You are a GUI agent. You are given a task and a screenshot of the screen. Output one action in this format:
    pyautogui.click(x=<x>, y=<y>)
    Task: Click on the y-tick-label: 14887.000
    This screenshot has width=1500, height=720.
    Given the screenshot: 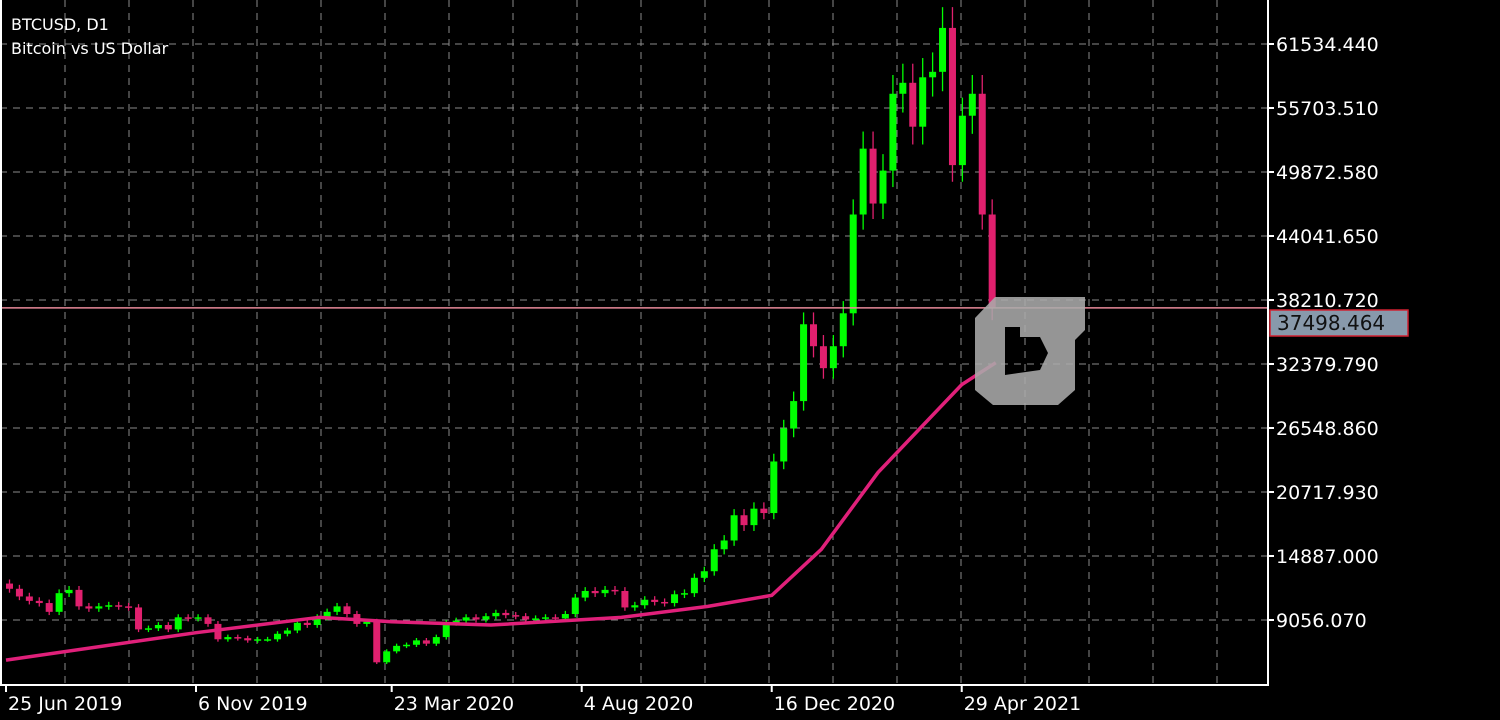 What is the action you would take?
    pyautogui.click(x=1327, y=557)
    